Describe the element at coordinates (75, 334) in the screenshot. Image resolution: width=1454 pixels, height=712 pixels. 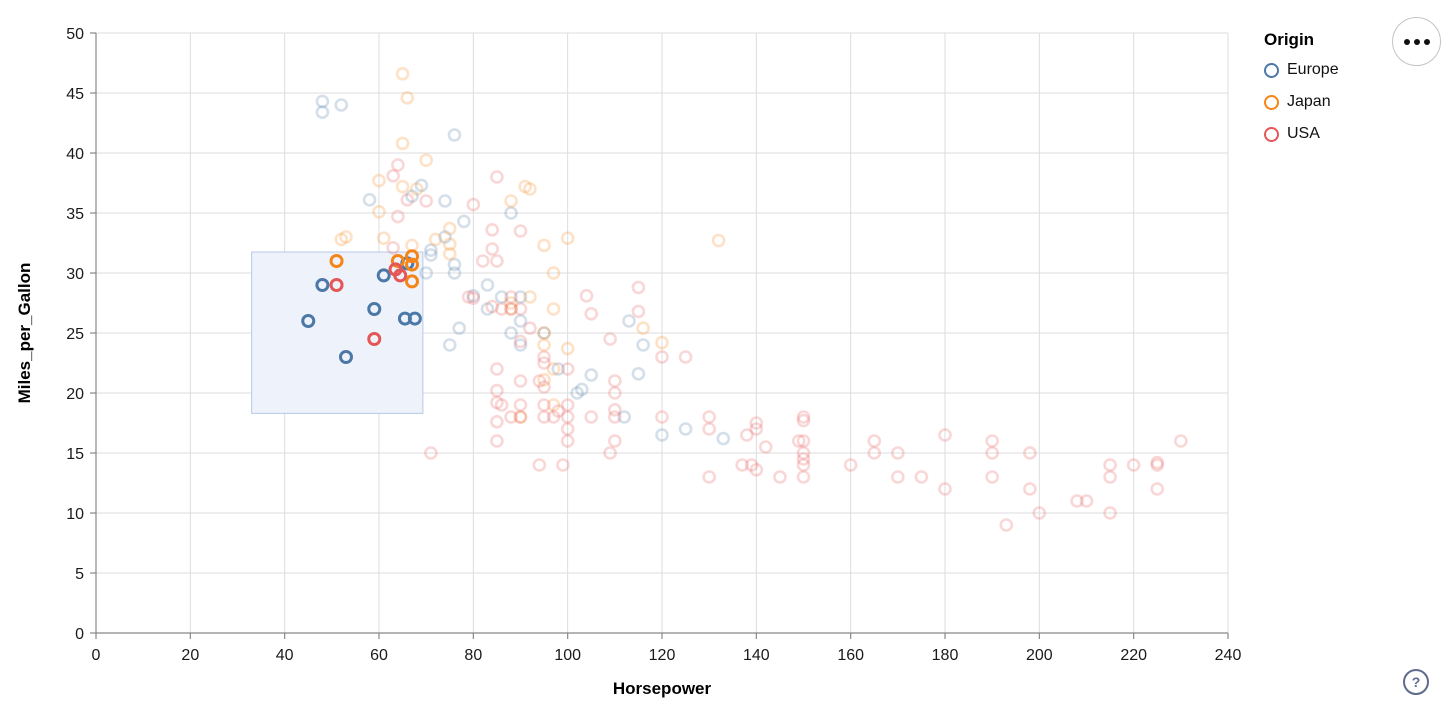
I see `y-tick-label: 25` at that location.